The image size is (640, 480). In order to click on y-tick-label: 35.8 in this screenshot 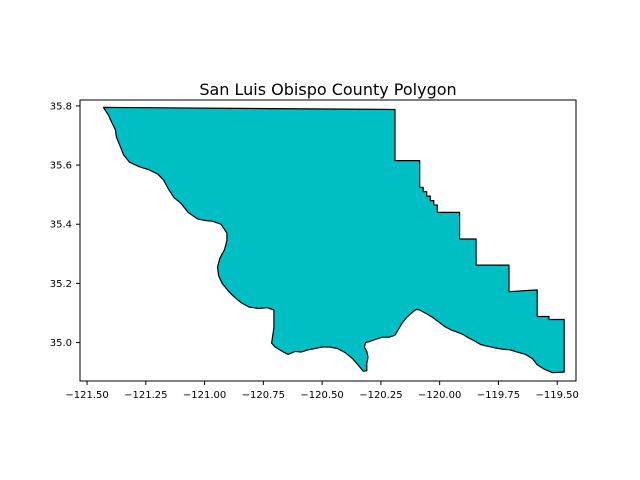, I will do `click(61, 106)`.